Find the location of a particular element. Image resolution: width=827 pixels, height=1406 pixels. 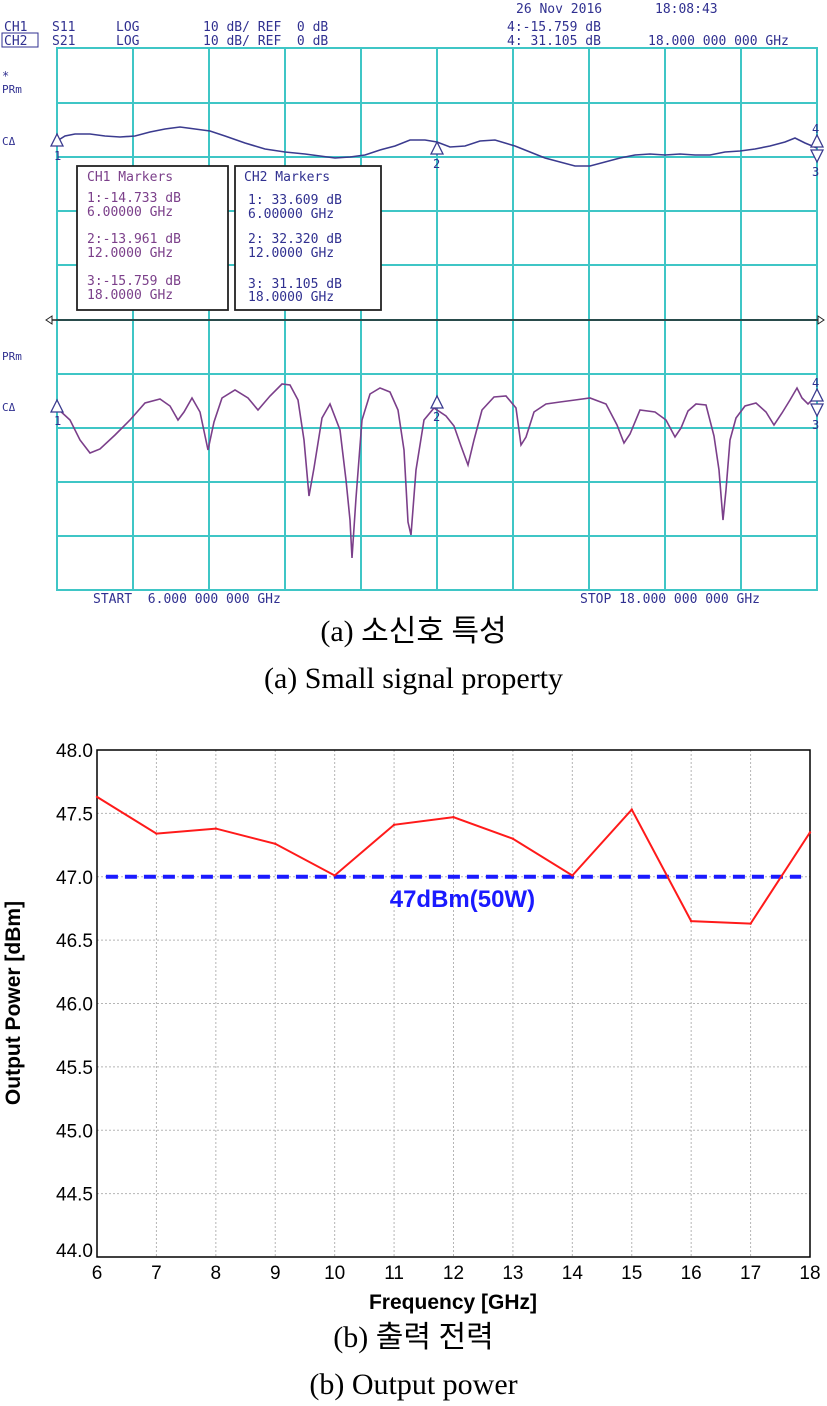

caption-a-korean: (a) 소신호 특성 is located at coordinates (413, 631).